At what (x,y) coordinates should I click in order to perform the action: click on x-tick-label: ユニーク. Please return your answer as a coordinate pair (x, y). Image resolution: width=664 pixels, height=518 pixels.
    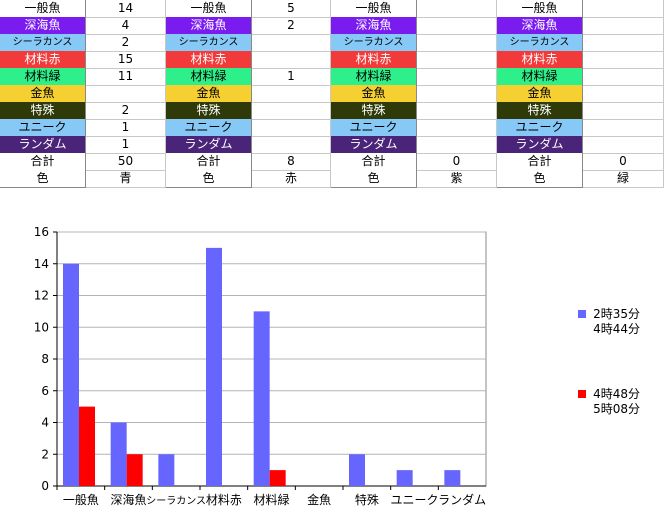
    Looking at the image, I should click on (414, 500).